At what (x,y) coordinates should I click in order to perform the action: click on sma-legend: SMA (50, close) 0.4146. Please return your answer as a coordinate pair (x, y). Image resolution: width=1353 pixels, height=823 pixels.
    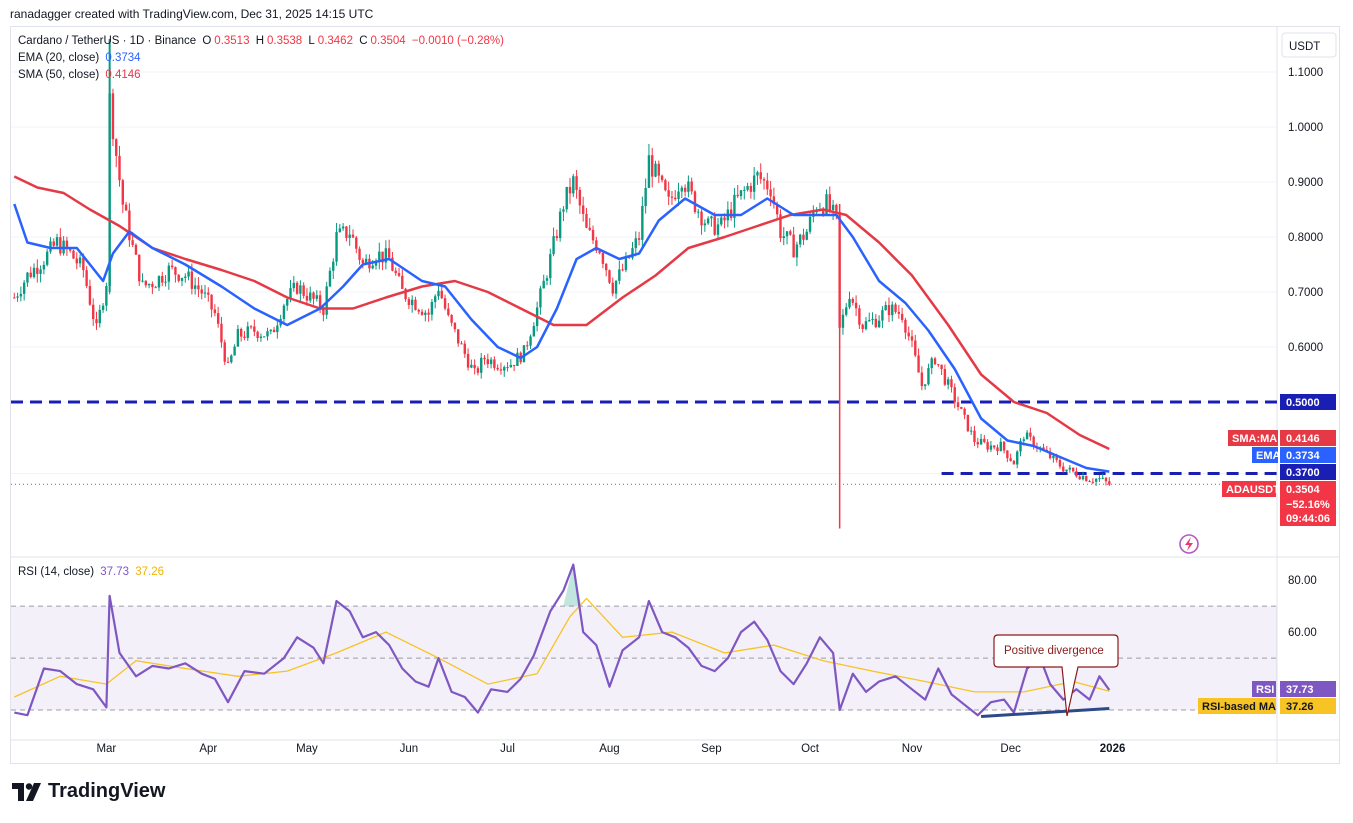
    Looking at the image, I should click on (81, 75).